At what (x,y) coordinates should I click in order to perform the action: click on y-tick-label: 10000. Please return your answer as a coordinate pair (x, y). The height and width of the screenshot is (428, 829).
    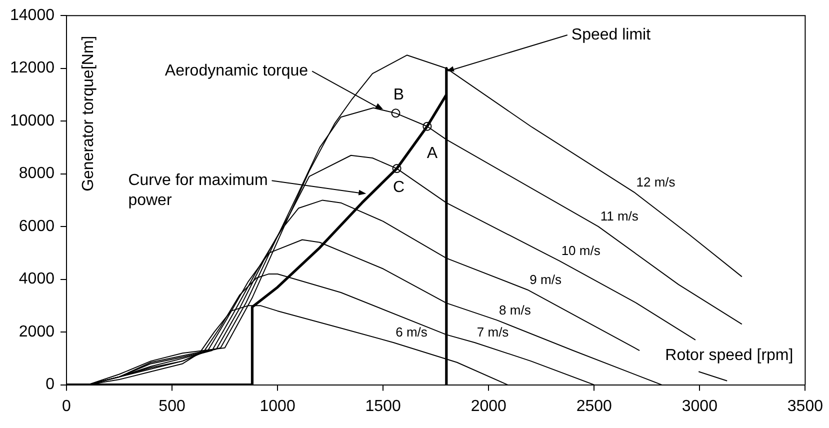
    Looking at the image, I should click on (32, 121).